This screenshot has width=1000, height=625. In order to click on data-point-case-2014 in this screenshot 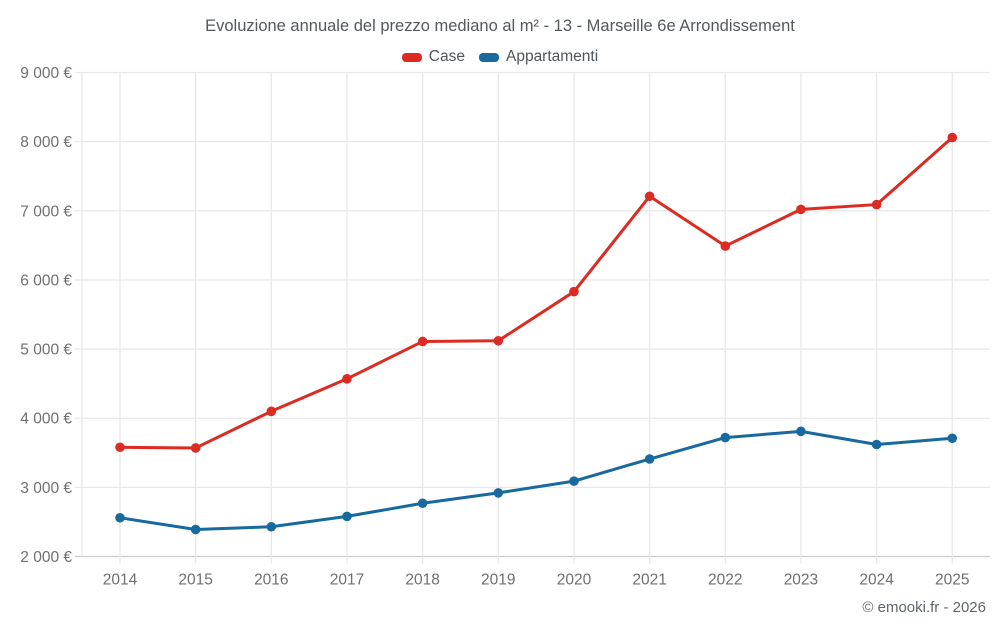, I will do `click(120, 447)`.